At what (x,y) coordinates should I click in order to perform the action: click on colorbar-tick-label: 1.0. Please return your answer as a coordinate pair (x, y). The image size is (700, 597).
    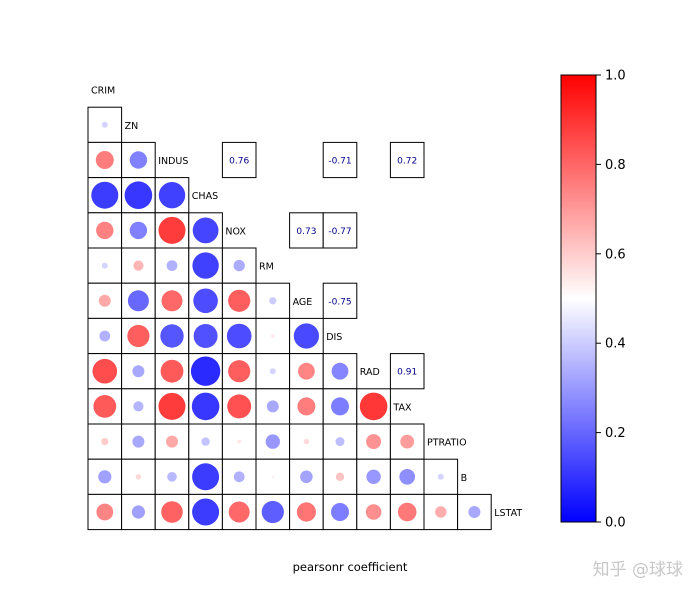
    Looking at the image, I should click on (615, 76).